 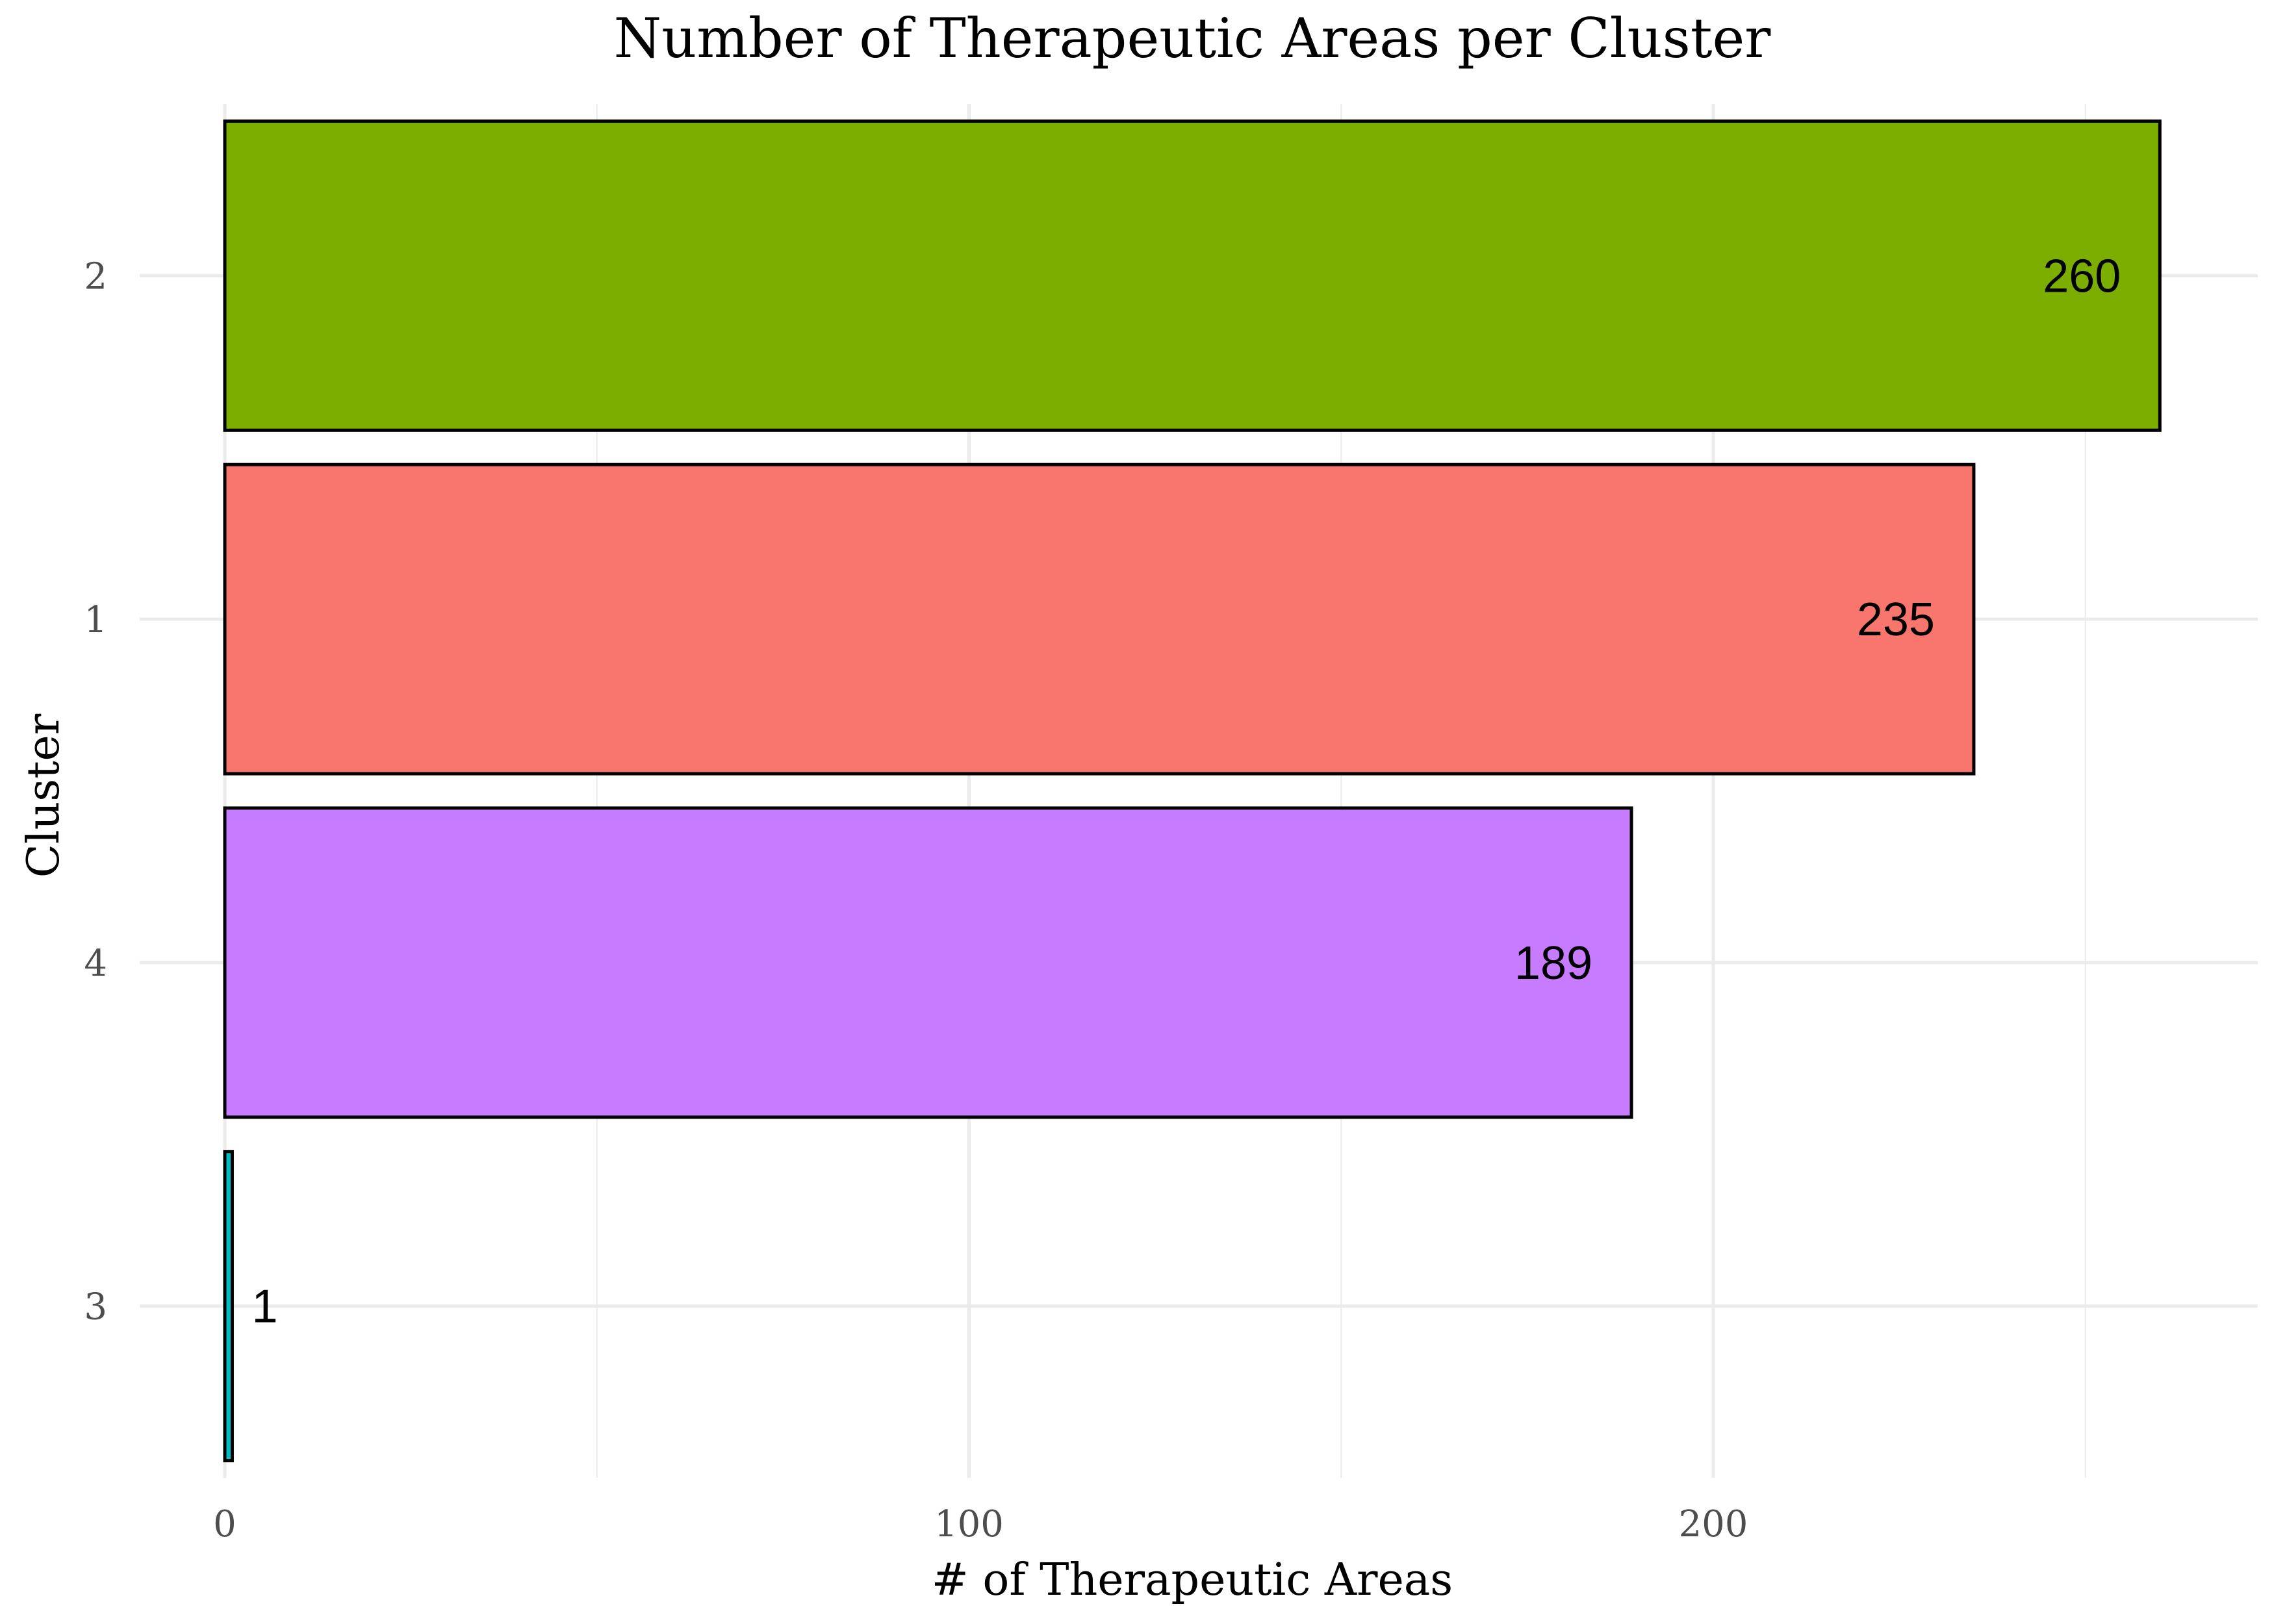 What do you see at coordinates (95, 620) in the screenshot?
I see `y-tick-label: 1` at bounding box center [95, 620].